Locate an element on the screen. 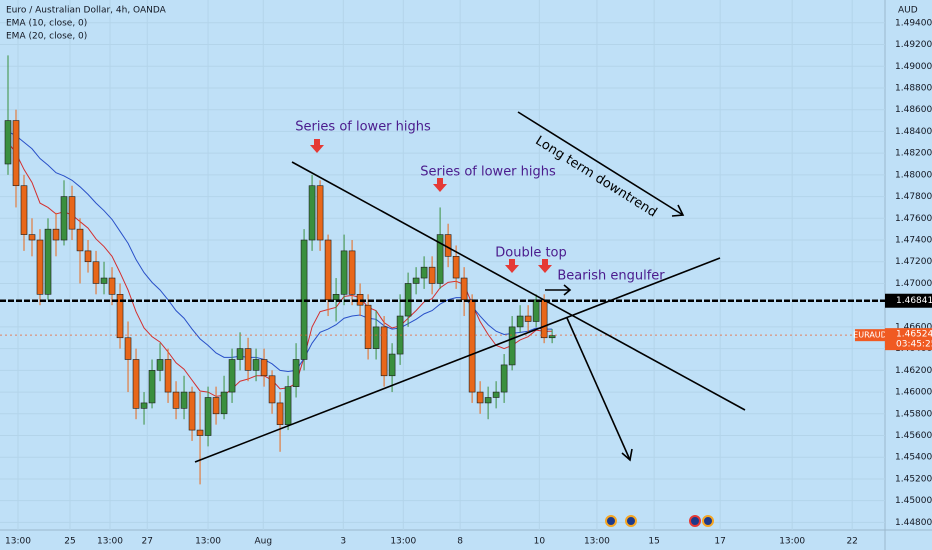 Image resolution: width=932 pixels, height=550 pixels. price-label-box is located at coordinates (908, 300).